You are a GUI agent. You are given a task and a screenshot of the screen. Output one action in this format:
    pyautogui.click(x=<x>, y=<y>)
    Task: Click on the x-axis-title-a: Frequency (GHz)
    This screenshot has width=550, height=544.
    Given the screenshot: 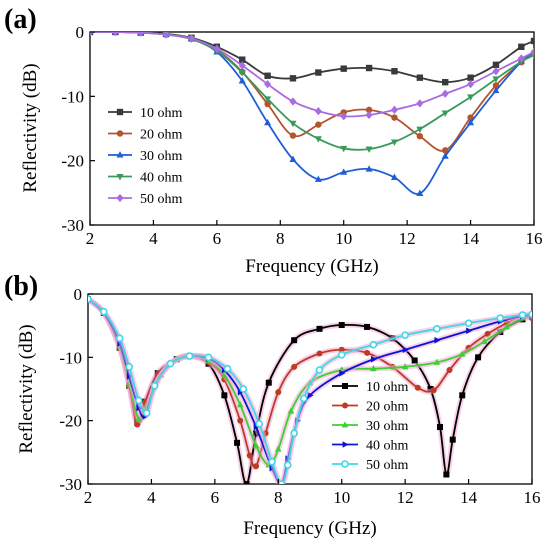 What is the action you would take?
    pyautogui.click(x=311, y=266)
    